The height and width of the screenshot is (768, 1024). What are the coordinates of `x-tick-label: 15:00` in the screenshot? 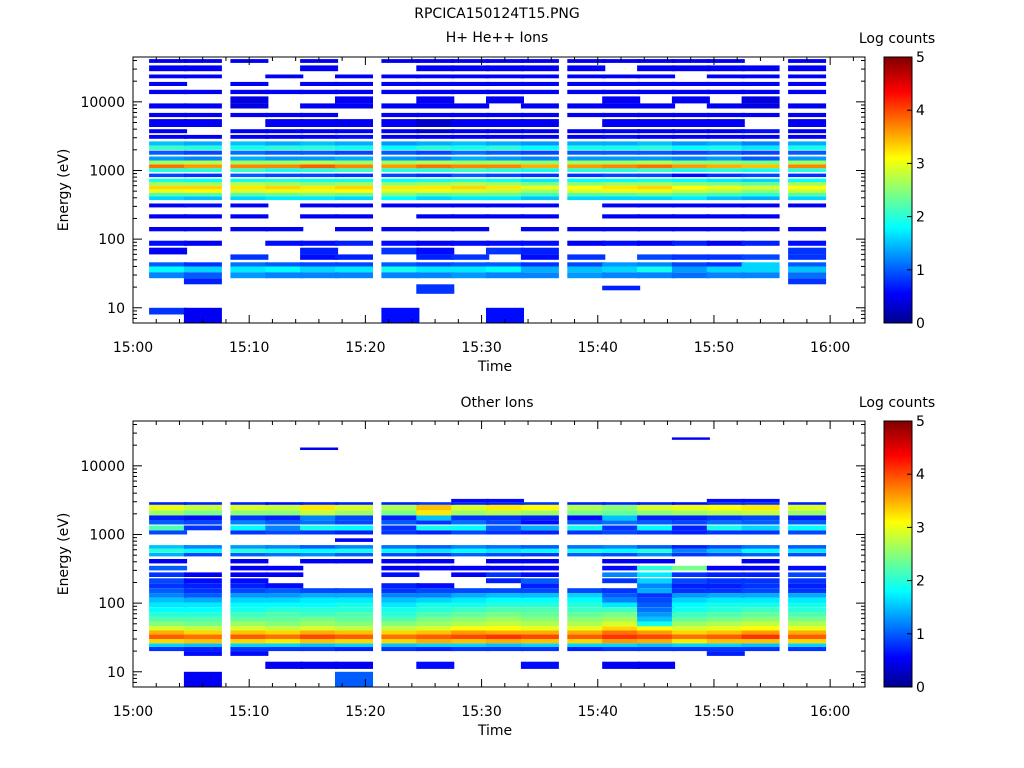 It's located at (133, 348).